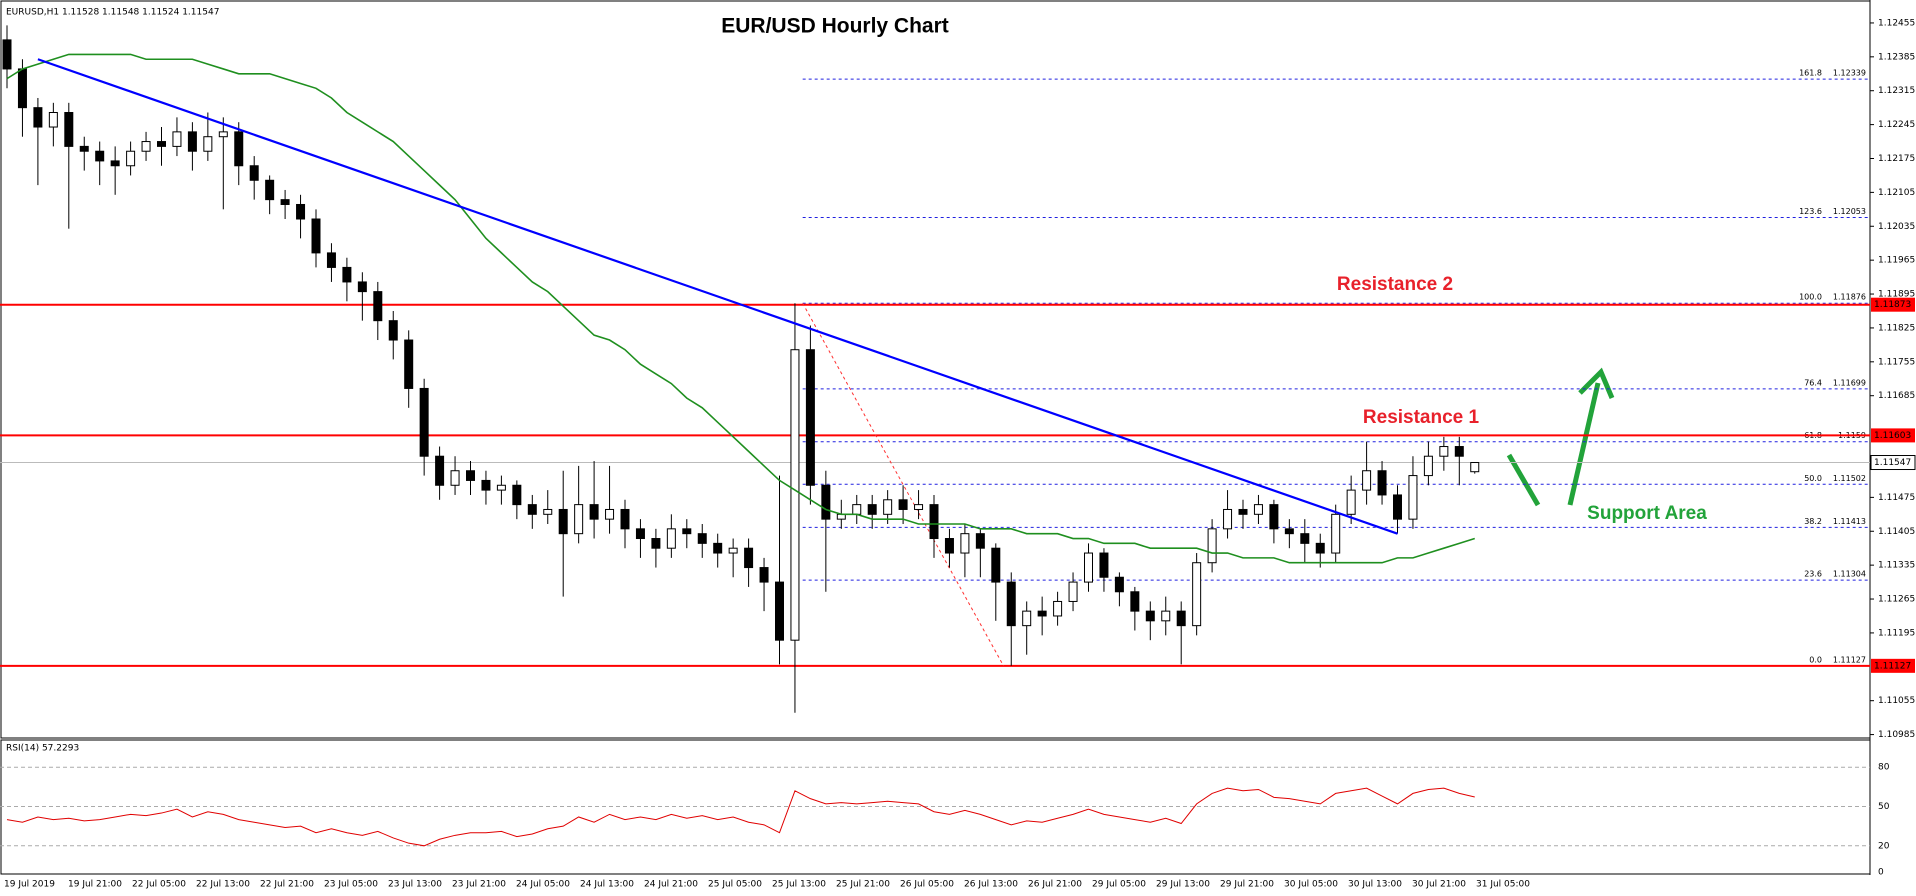 This screenshot has width=1916, height=896. Describe the element at coordinates (1896, 57) in the screenshot. I see `y-tick-label: 1.12385` at that location.